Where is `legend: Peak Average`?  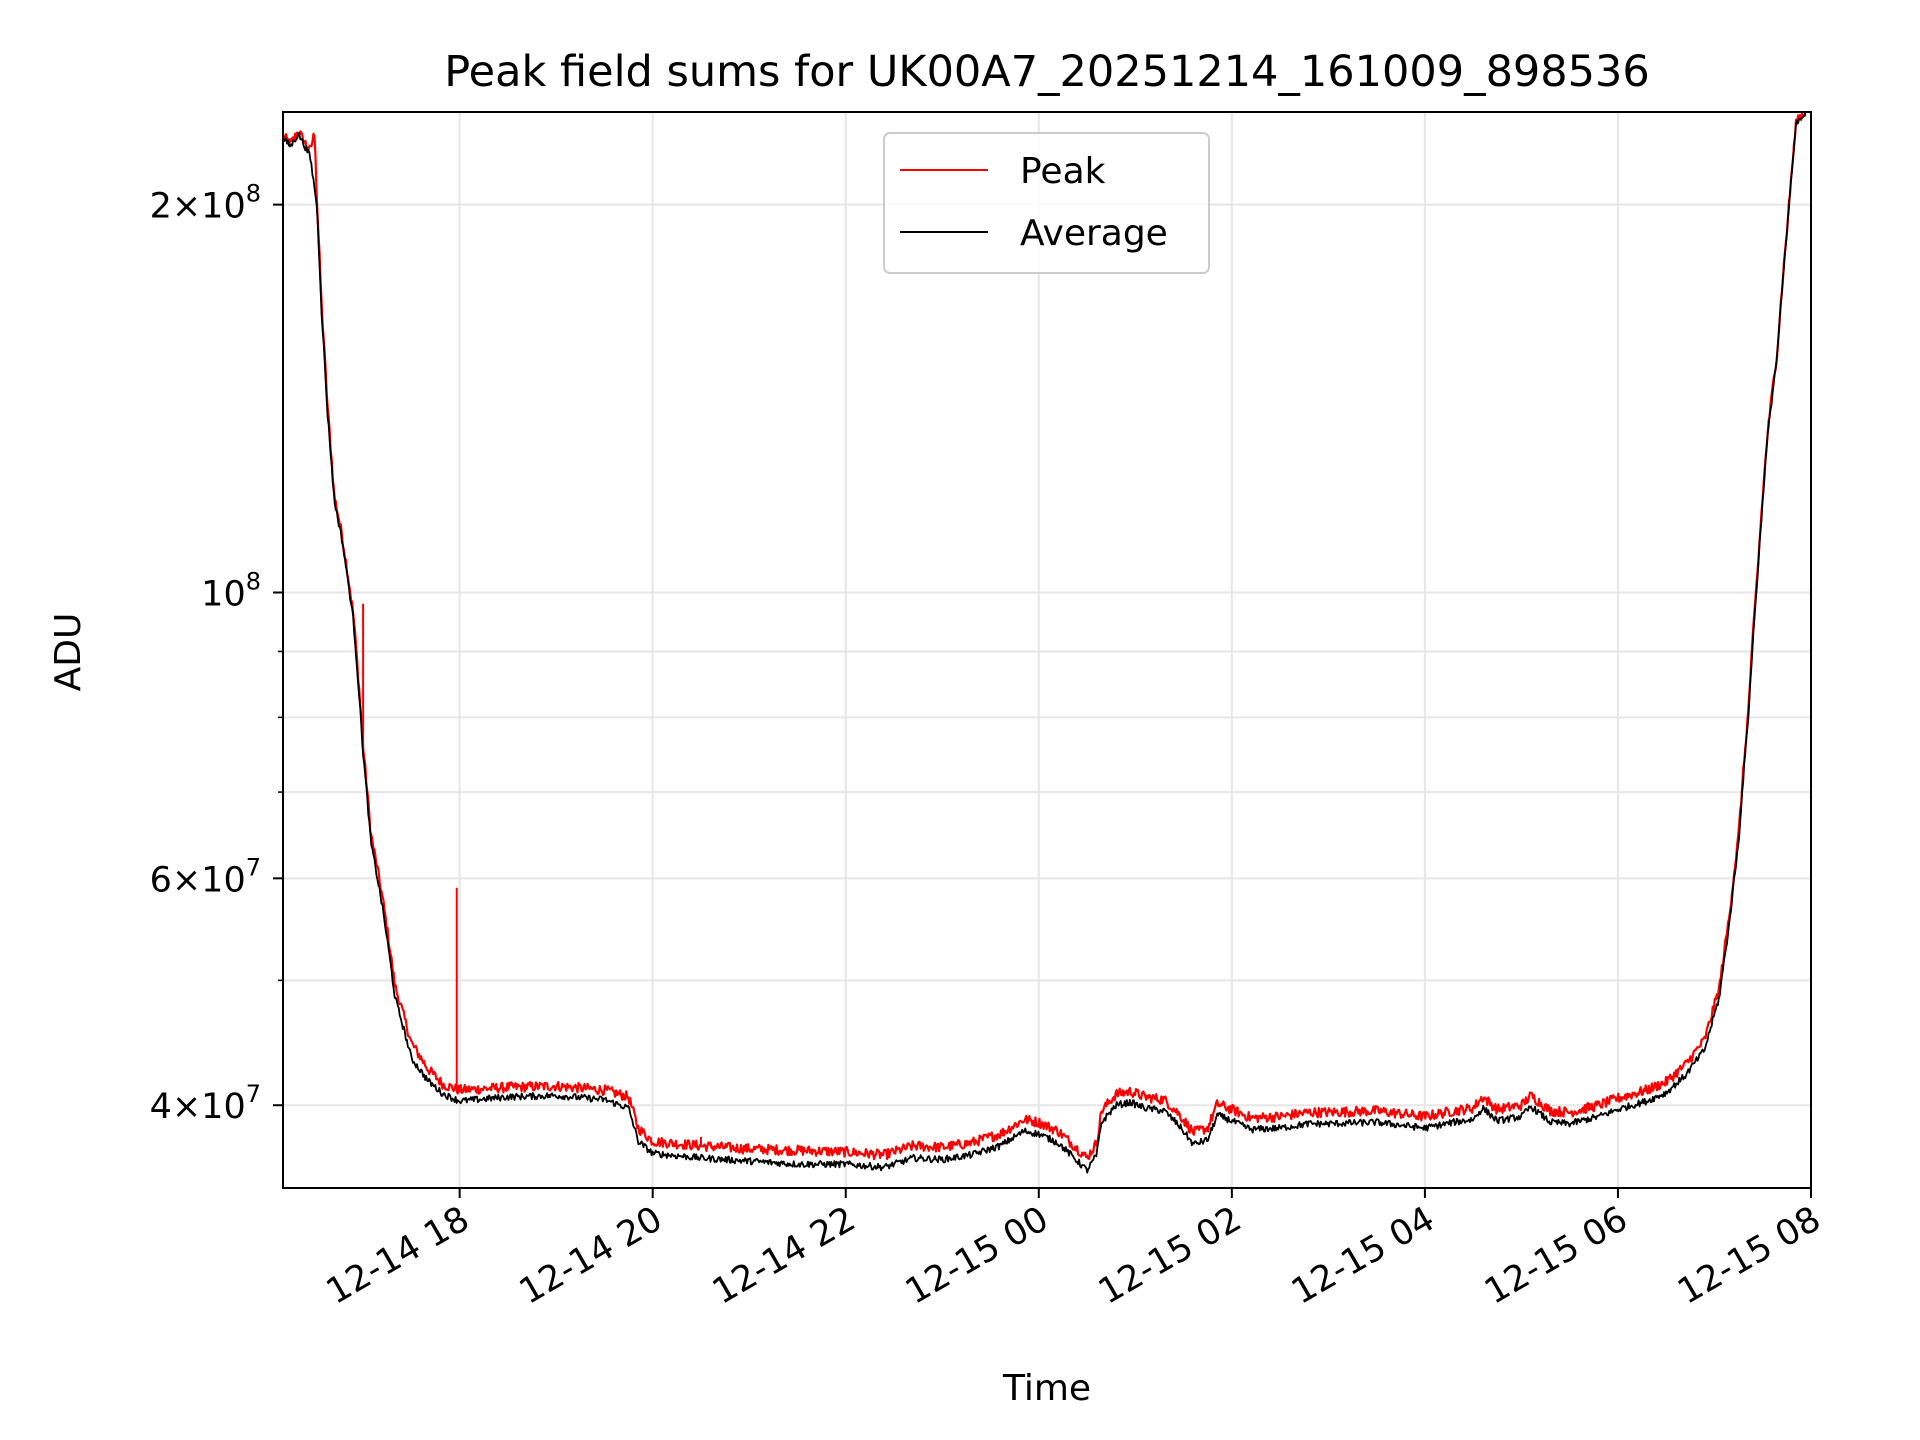
legend: Peak Average is located at coordinates (1046, 203).